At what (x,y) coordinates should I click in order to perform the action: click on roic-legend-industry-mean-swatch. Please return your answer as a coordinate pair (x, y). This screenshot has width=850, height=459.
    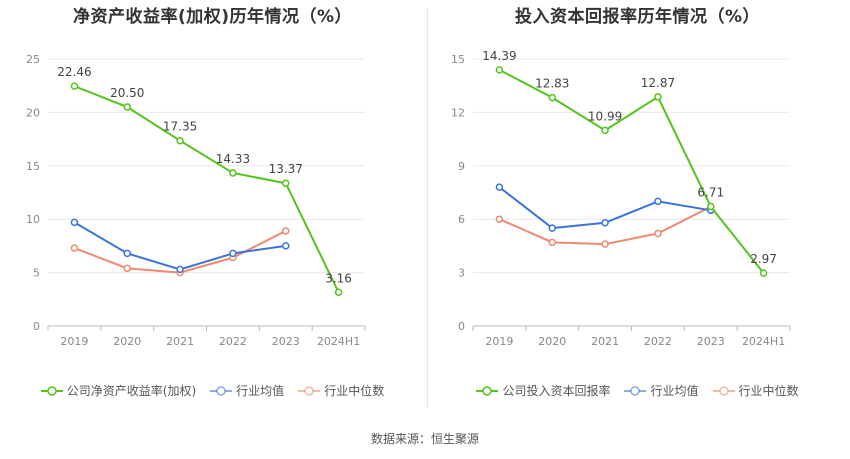
    Looking at the image, I should click on (635, 390).